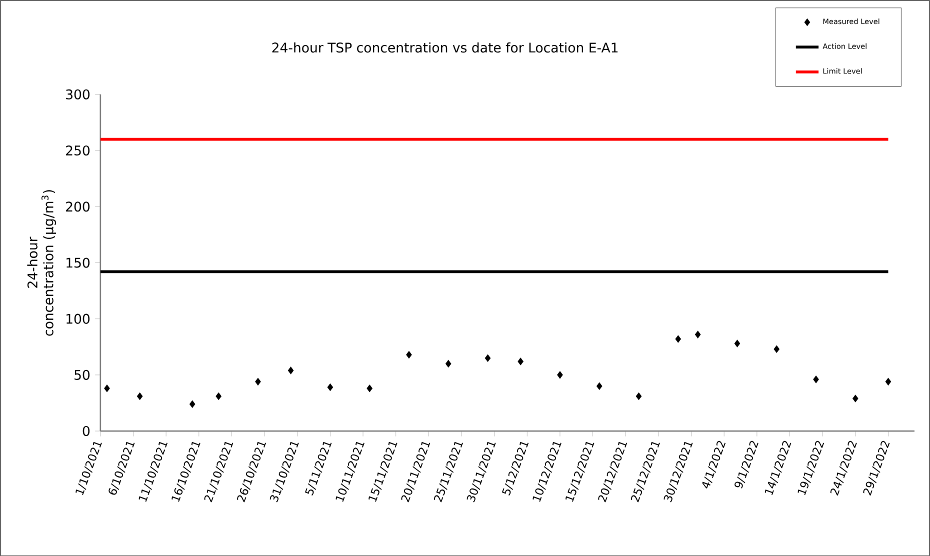 The width and height of the screenshot is (930, 556). I want to click on y-axis-title: 24-hour concentration (µg/m$^{3}$), so click(41, 263).